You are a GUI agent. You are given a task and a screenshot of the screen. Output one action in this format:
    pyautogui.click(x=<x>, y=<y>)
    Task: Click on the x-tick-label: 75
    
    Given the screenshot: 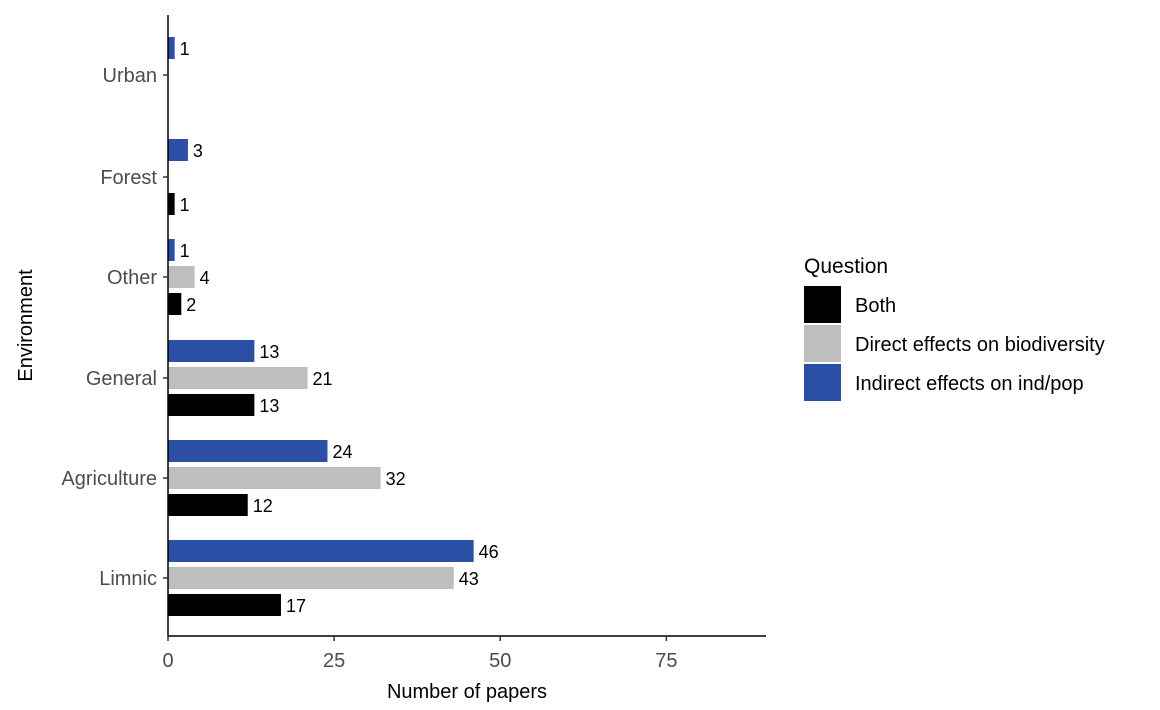 What is the action you would take?
    pyautogui.click(x=666, y=661)
    